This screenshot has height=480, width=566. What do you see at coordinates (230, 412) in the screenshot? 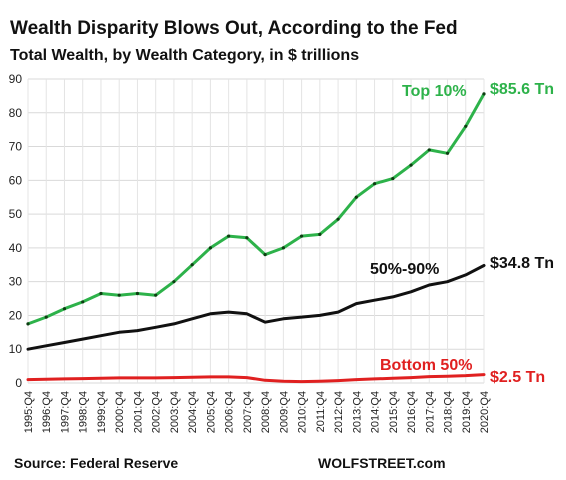
I see `x-tick-label: 2006:Q4` at bounding box center [230, 412].